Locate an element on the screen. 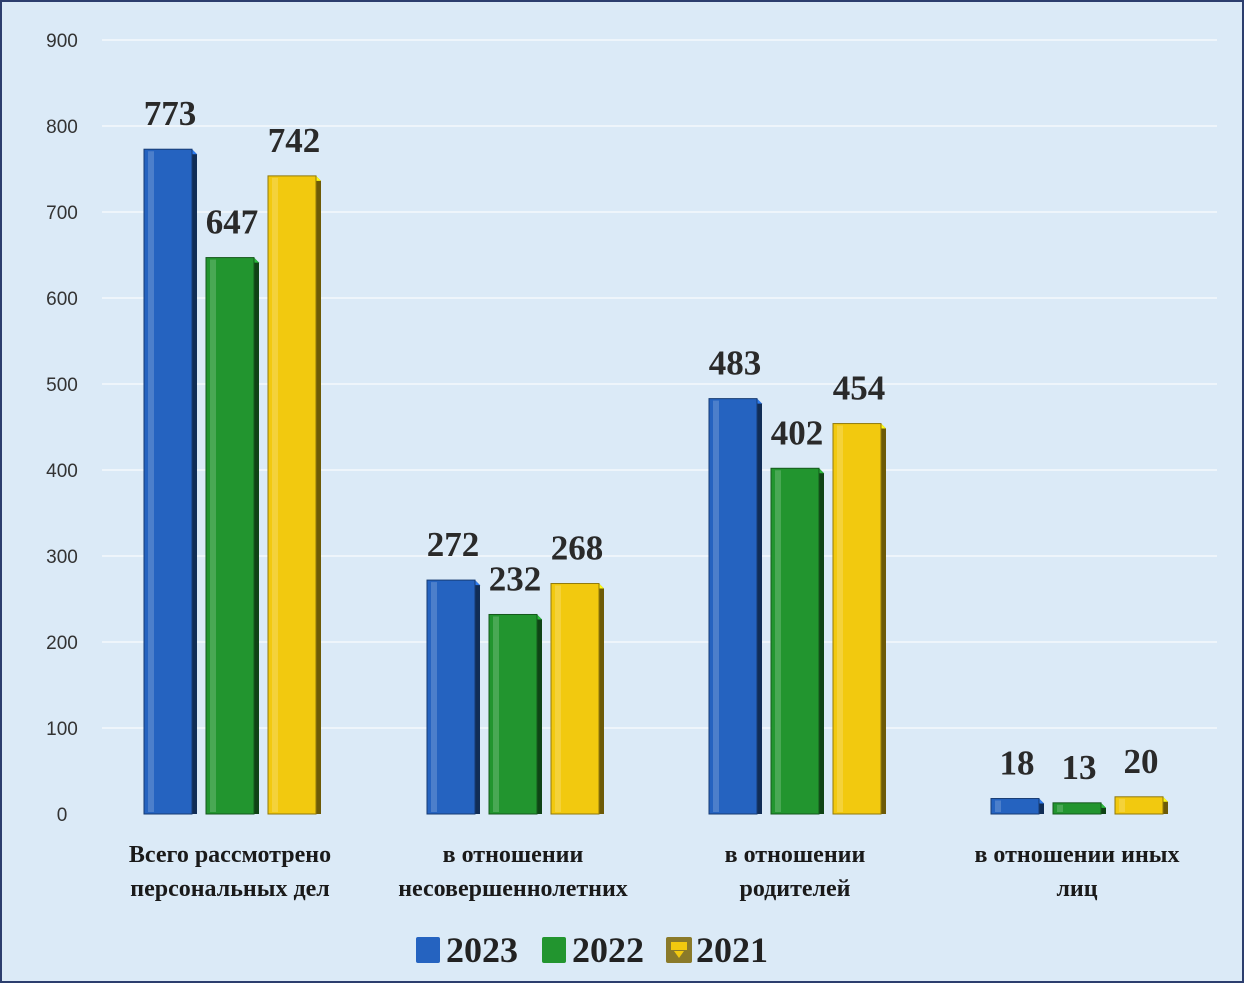 This screenshot has width=1244, height=983. data-label: 272 is located at coordinates (453, 544).